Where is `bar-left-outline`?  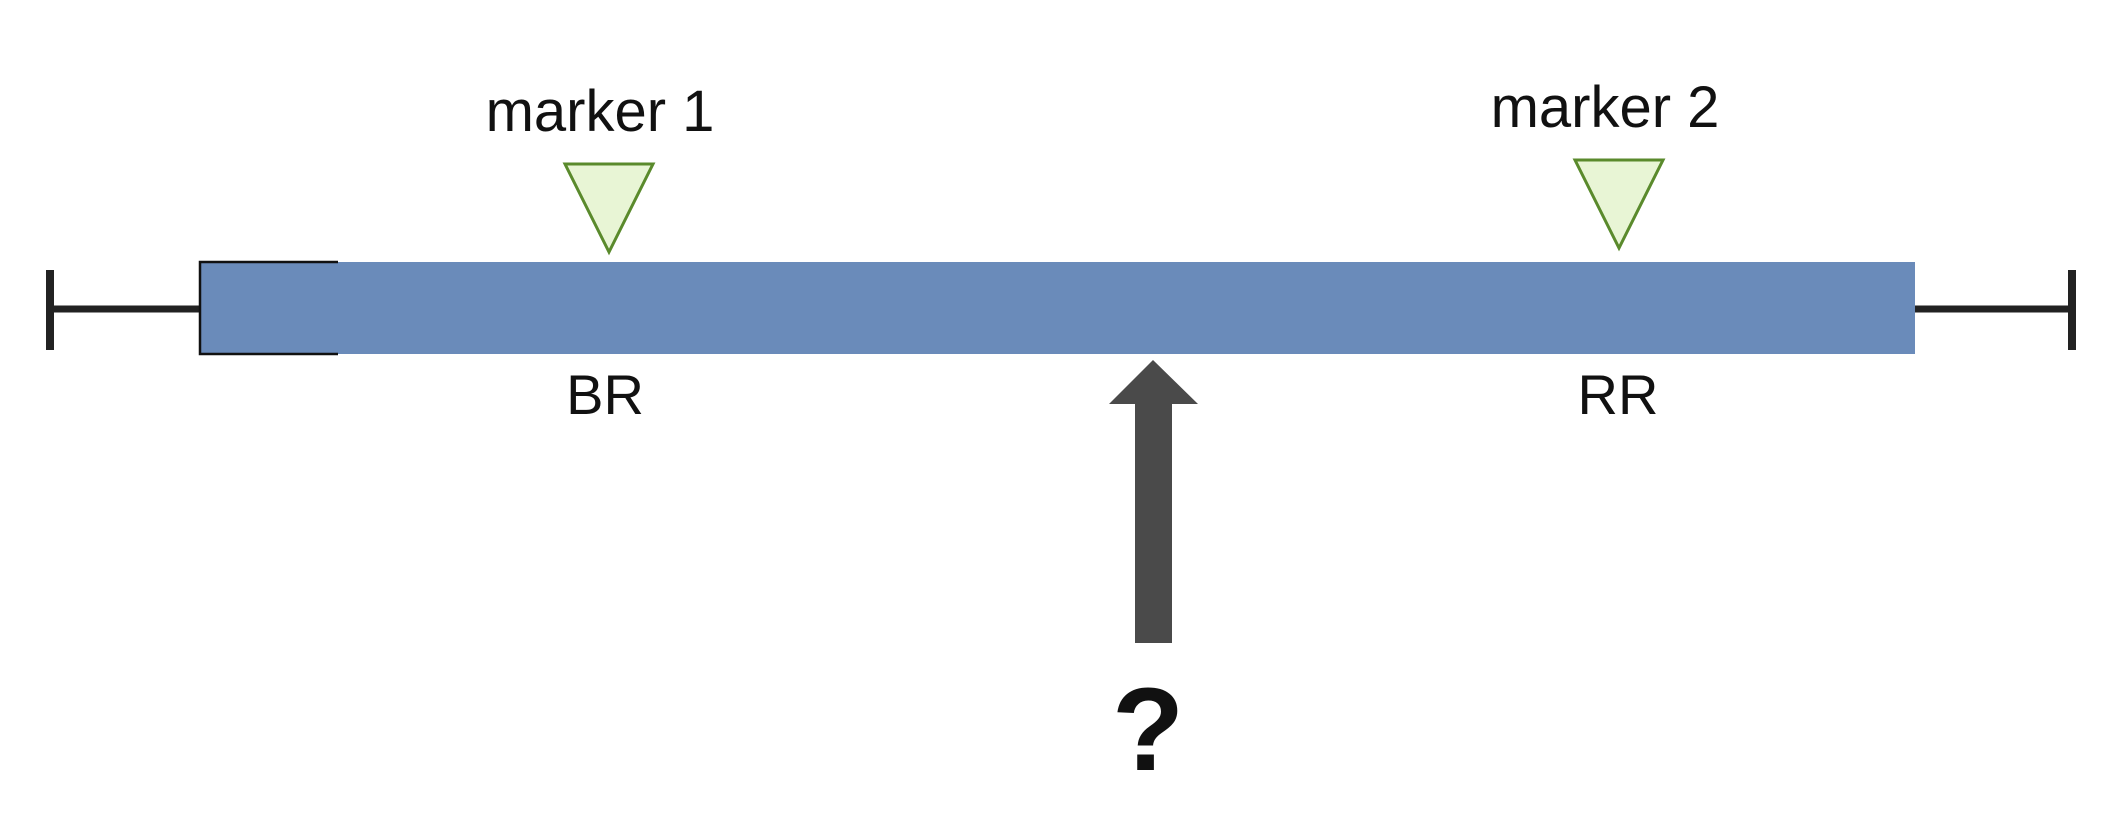 bar-left-outline is located at coordinates (268, 308).